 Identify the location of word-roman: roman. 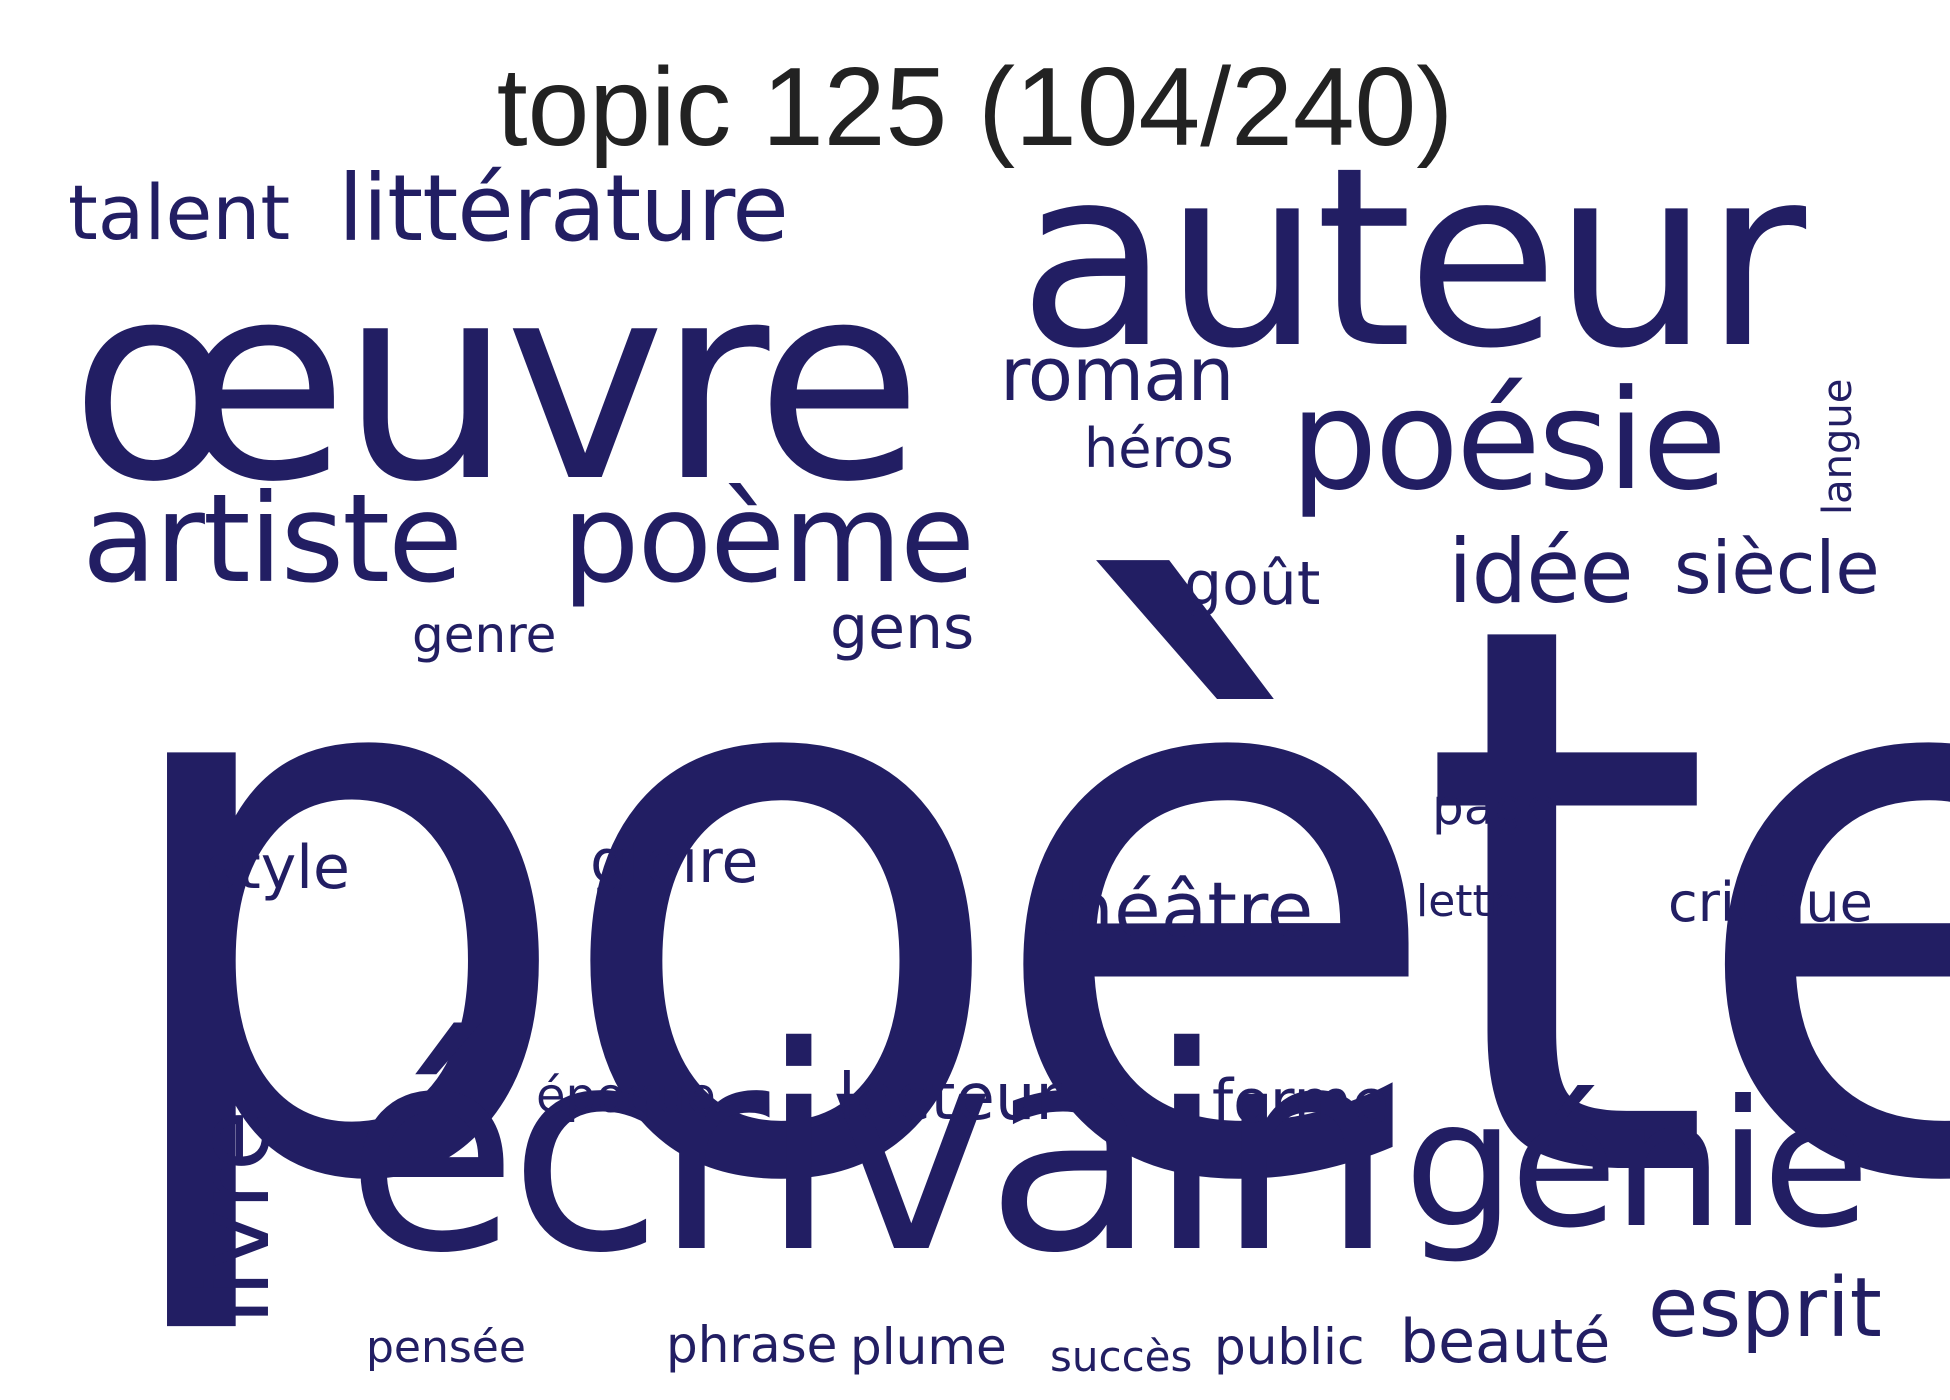
(1117, 375).